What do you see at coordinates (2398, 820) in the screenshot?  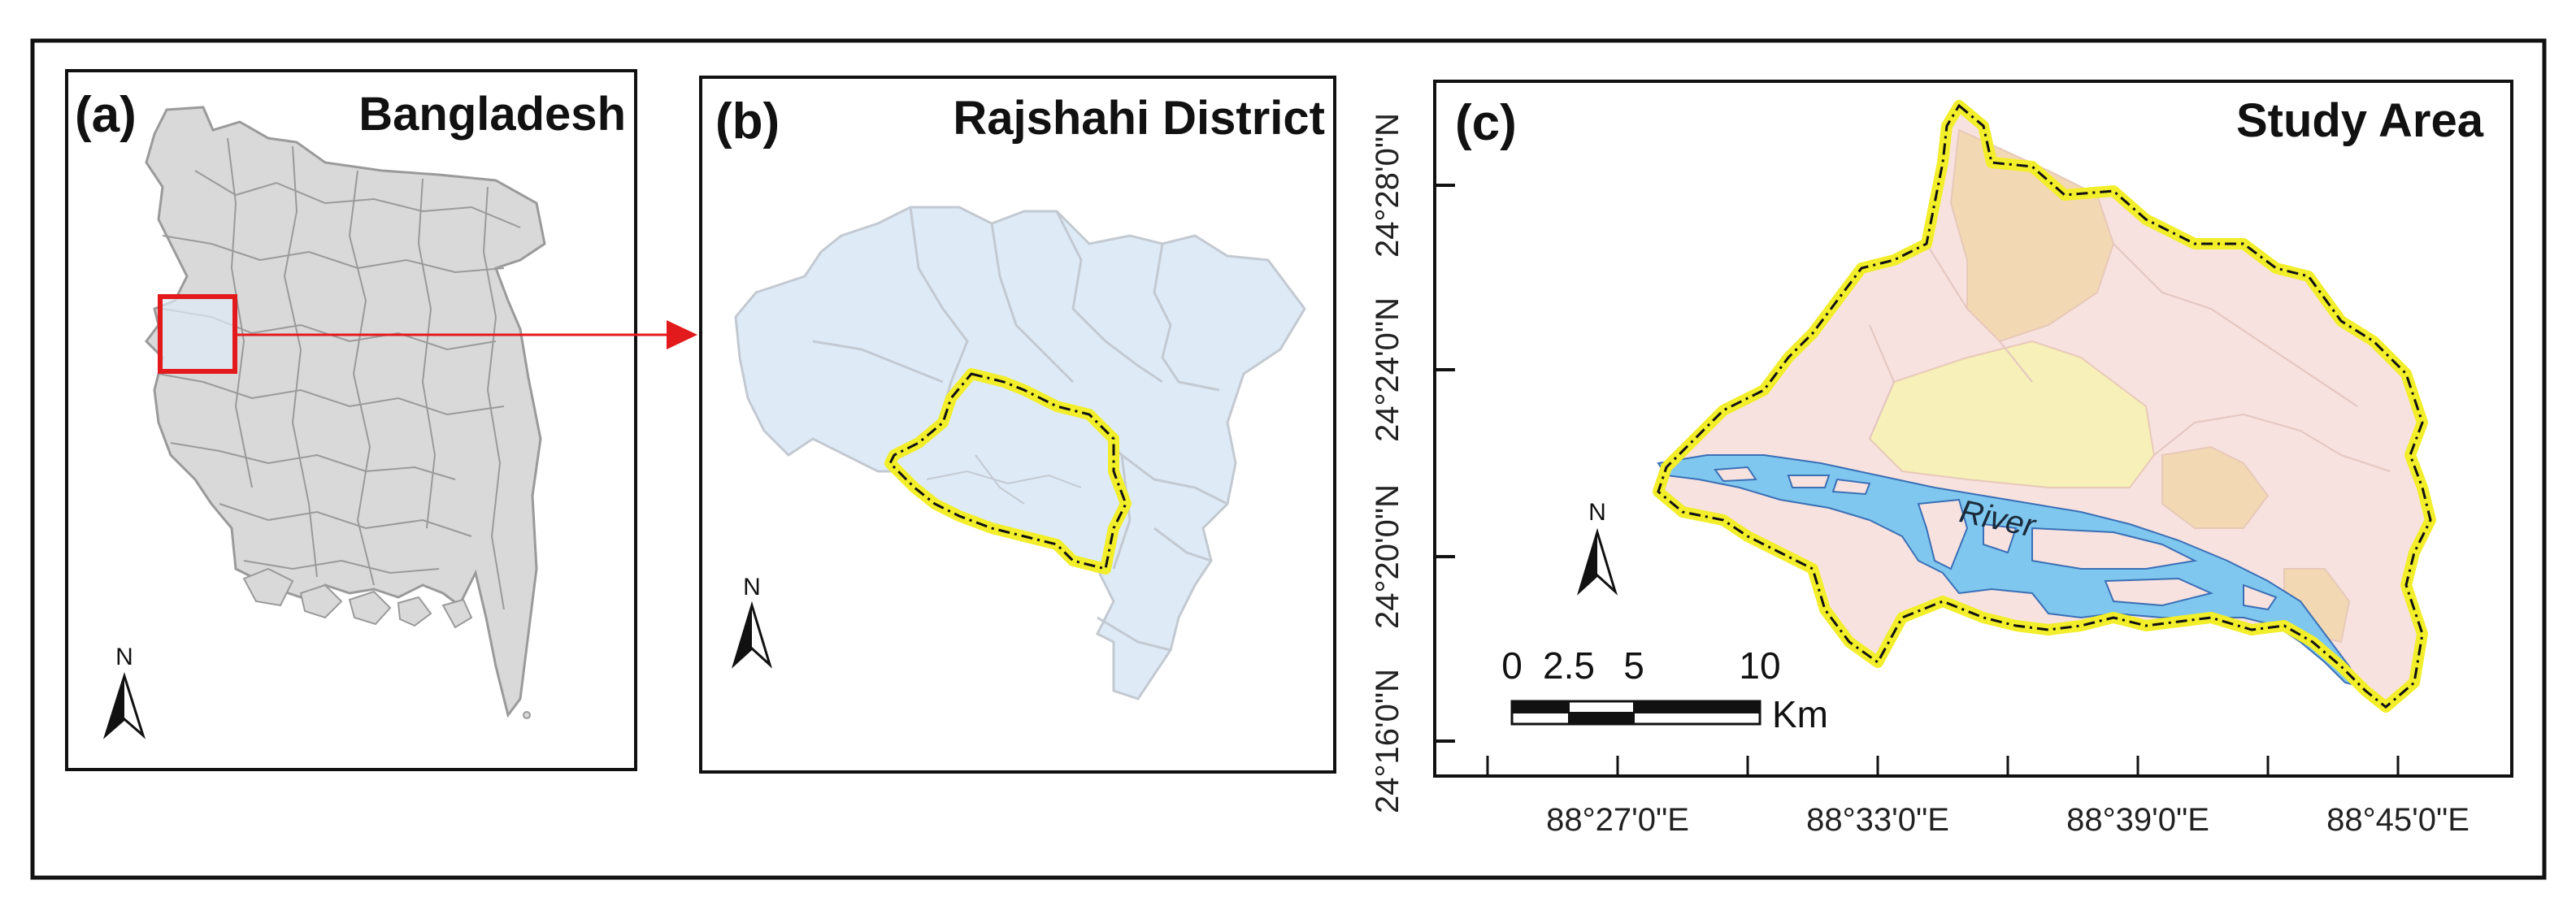 I see `lon-label-4: 88°45'0"E` at bounding box center [2398, 820].